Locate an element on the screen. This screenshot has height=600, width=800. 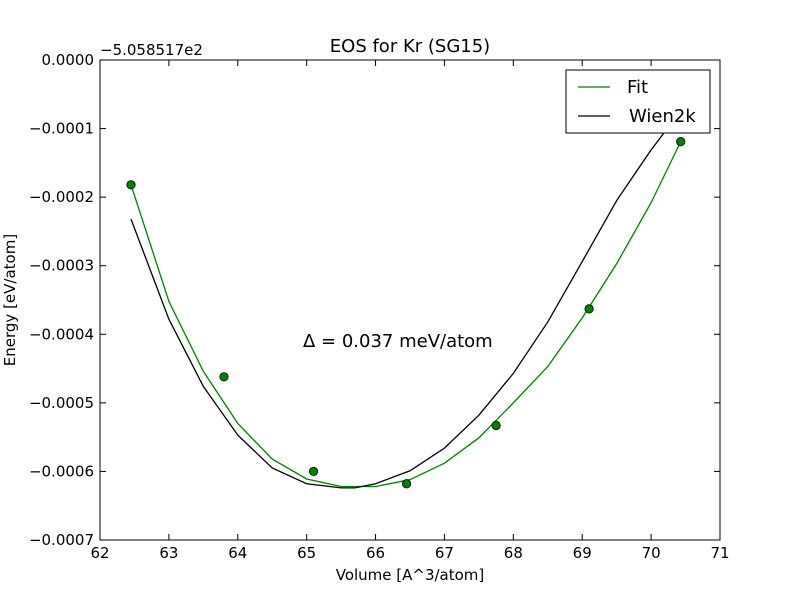
legend-label-fit: Fit is located at coordinates (637, 87).